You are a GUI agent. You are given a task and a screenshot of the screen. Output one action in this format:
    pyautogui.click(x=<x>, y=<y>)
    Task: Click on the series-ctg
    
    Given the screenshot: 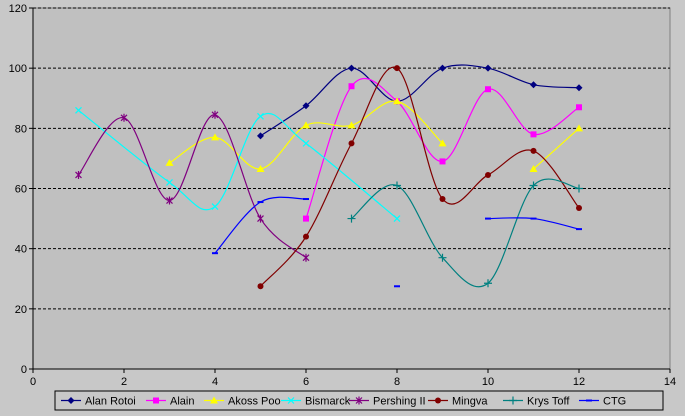 What is the action you would take?
    pyautogui.click(x=397, y=242)
    